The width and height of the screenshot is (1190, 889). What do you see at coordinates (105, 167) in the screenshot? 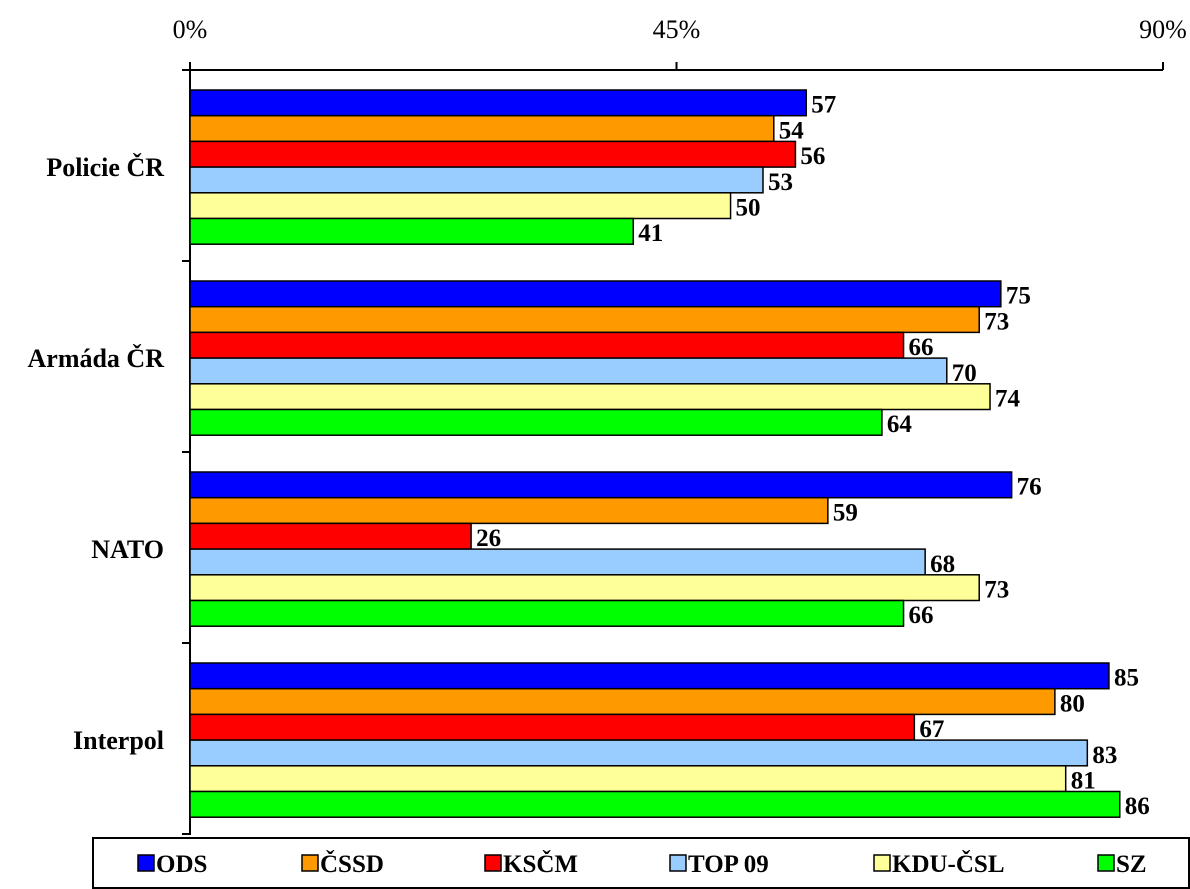
I see `category-label: Policie ČR` at bounding box center [105, 167].